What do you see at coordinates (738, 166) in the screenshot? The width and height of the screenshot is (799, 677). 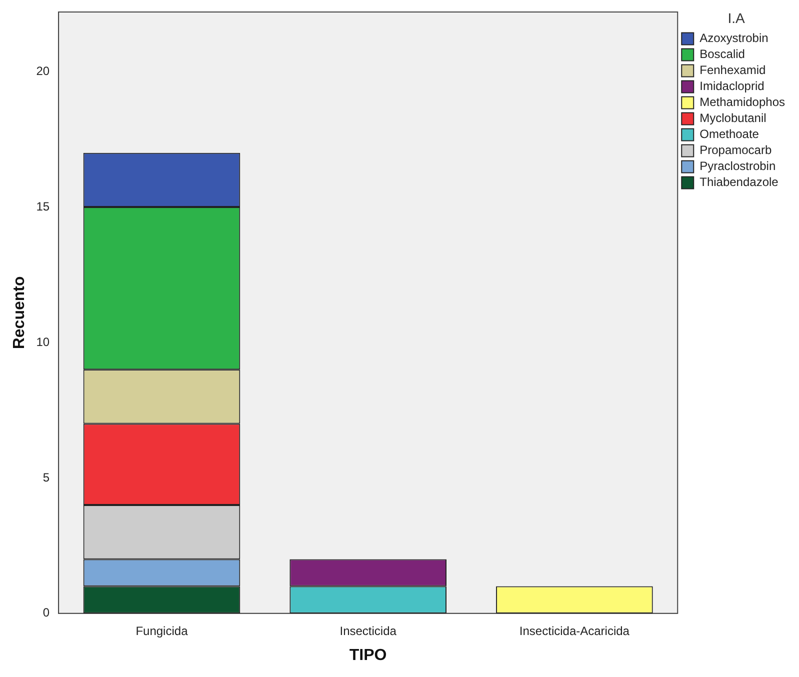 I see `legend-label: Pyraclostrobin` at bounding box center [738, 166].